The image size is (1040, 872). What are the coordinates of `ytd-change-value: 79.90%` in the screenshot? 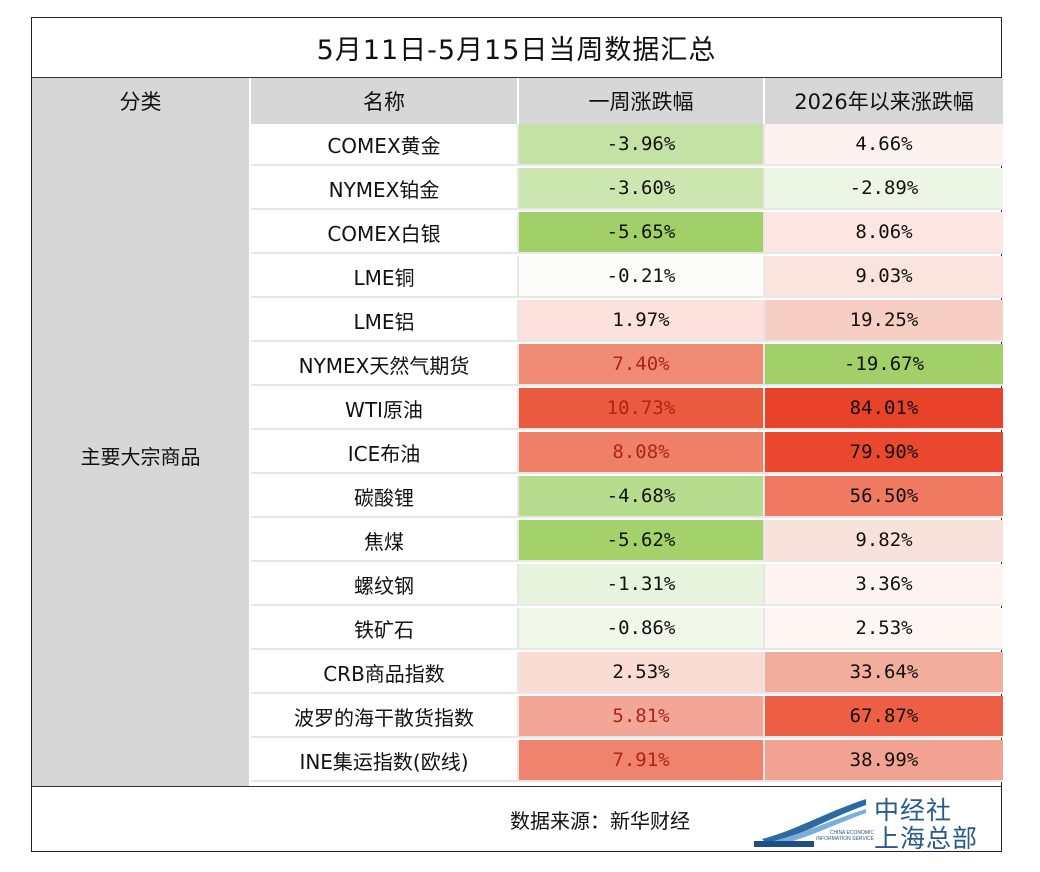 It's located at (884, 453).